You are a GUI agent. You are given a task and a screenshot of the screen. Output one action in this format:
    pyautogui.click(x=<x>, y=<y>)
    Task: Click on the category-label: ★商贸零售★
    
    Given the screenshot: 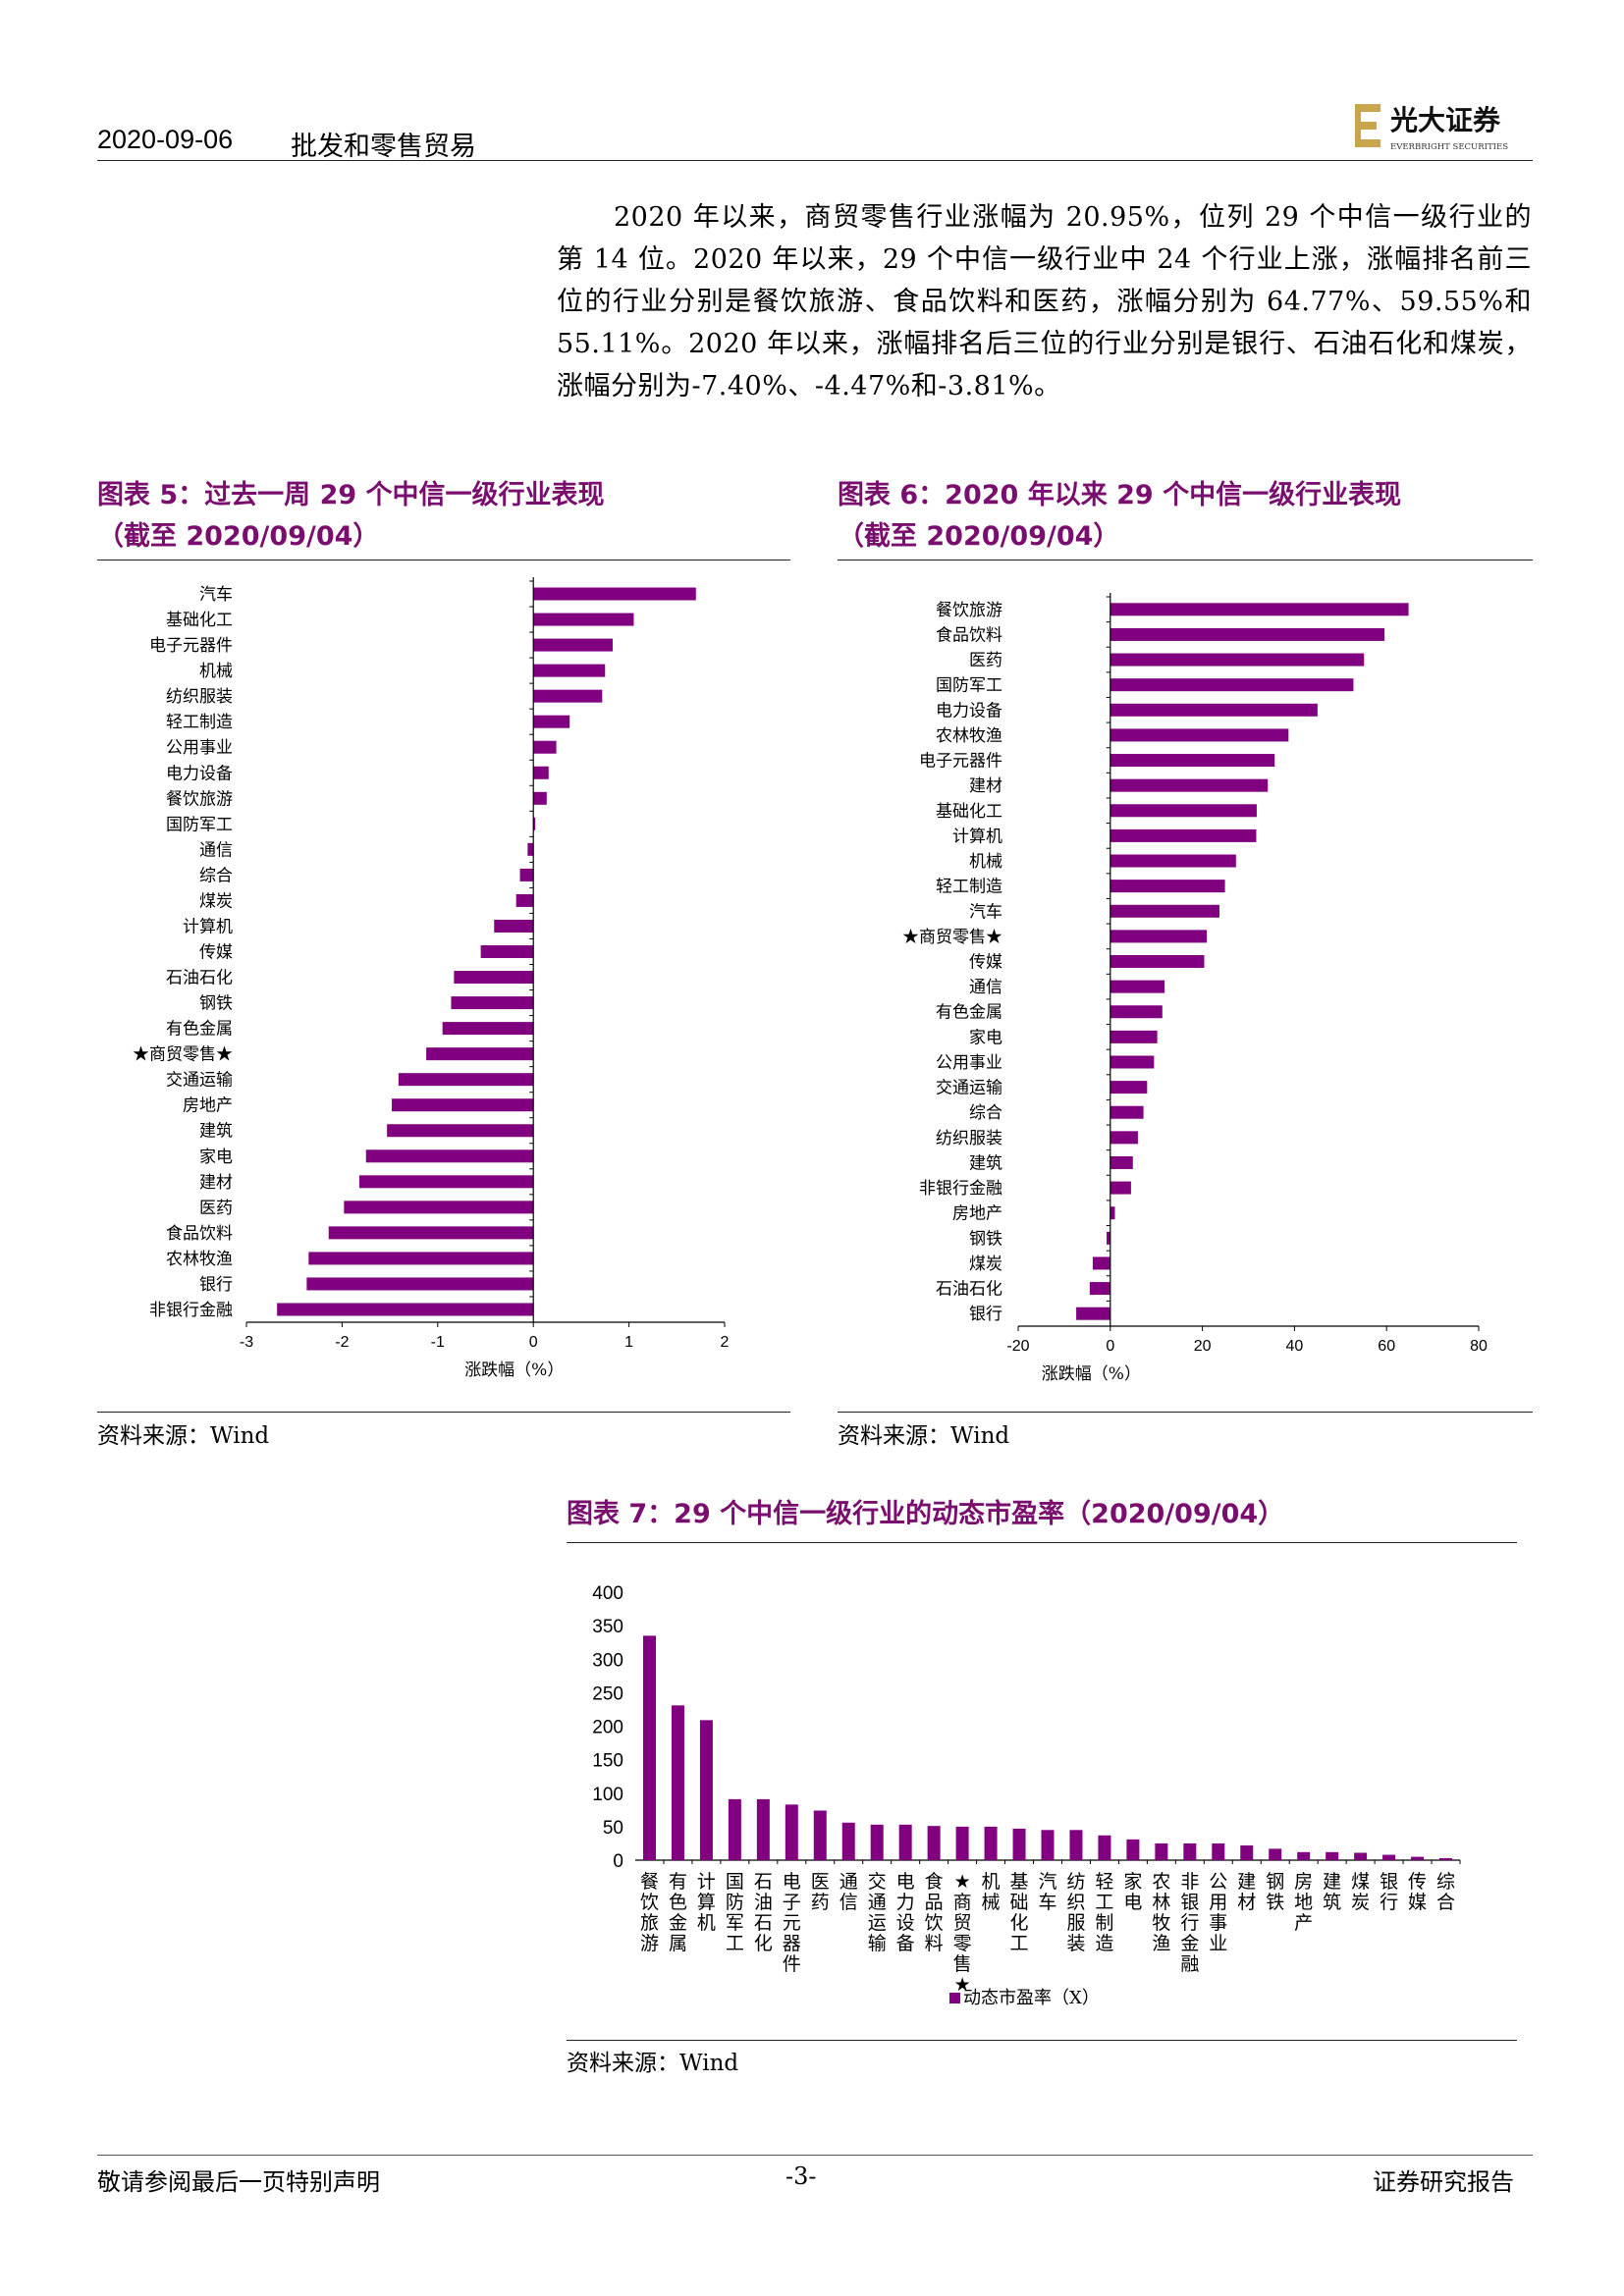 What is the action you would take?
    pyautogui.click(x=962, y=1933)
    